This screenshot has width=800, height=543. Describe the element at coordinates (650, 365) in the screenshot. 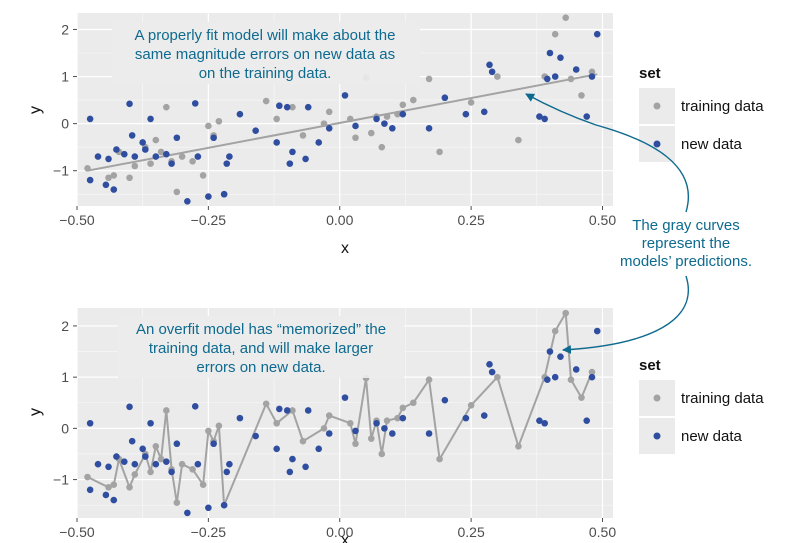

I see `legend-title: set` at that location.